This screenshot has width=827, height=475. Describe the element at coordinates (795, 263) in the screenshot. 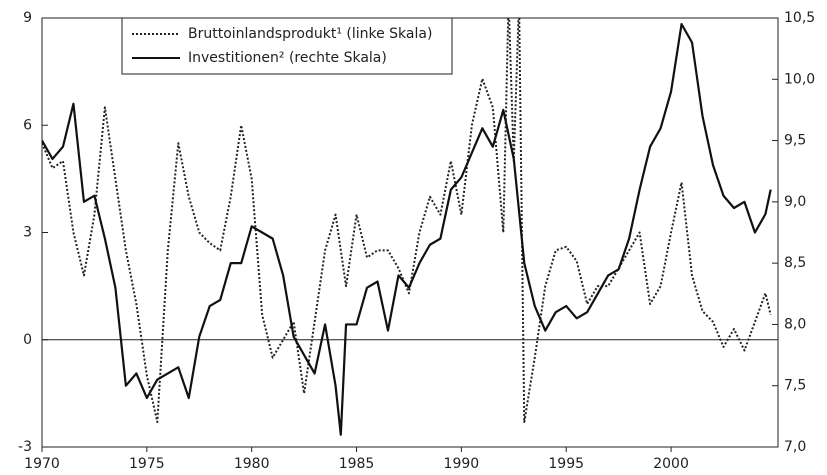

I see `y2-tick-label: 8,5` at that location.